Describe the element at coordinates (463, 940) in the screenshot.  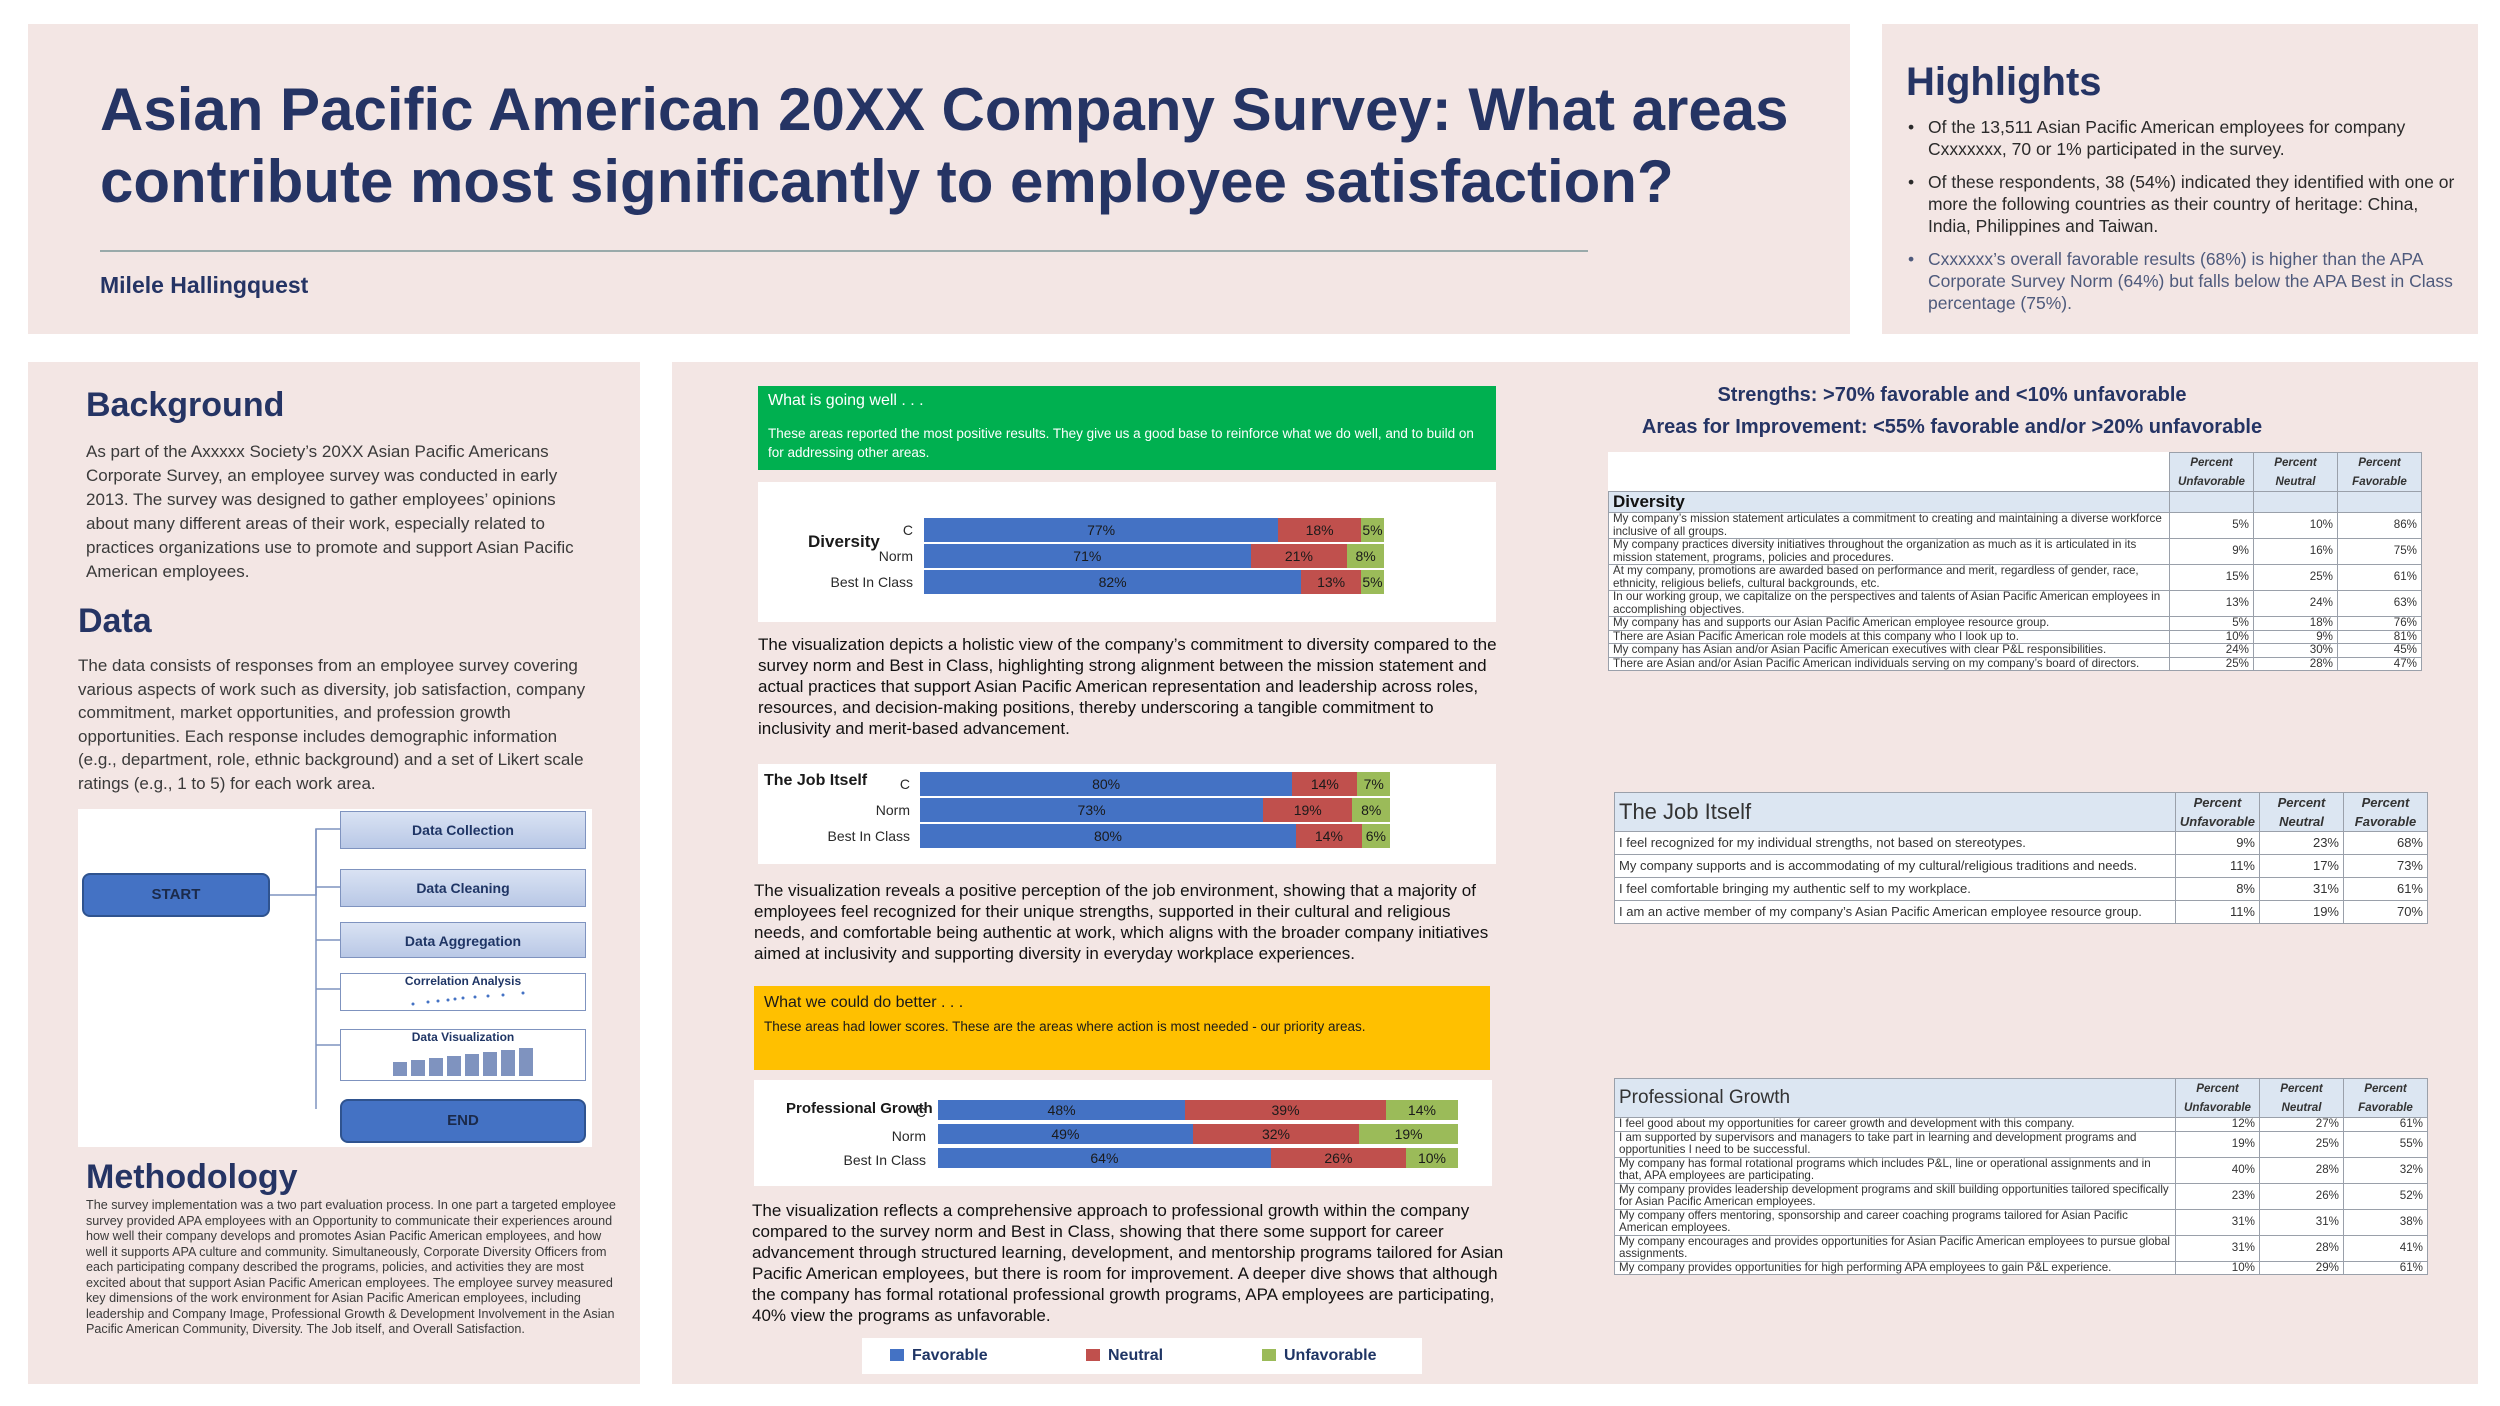
I see `flow-step-aggregation: Data Aggregation` at that location.